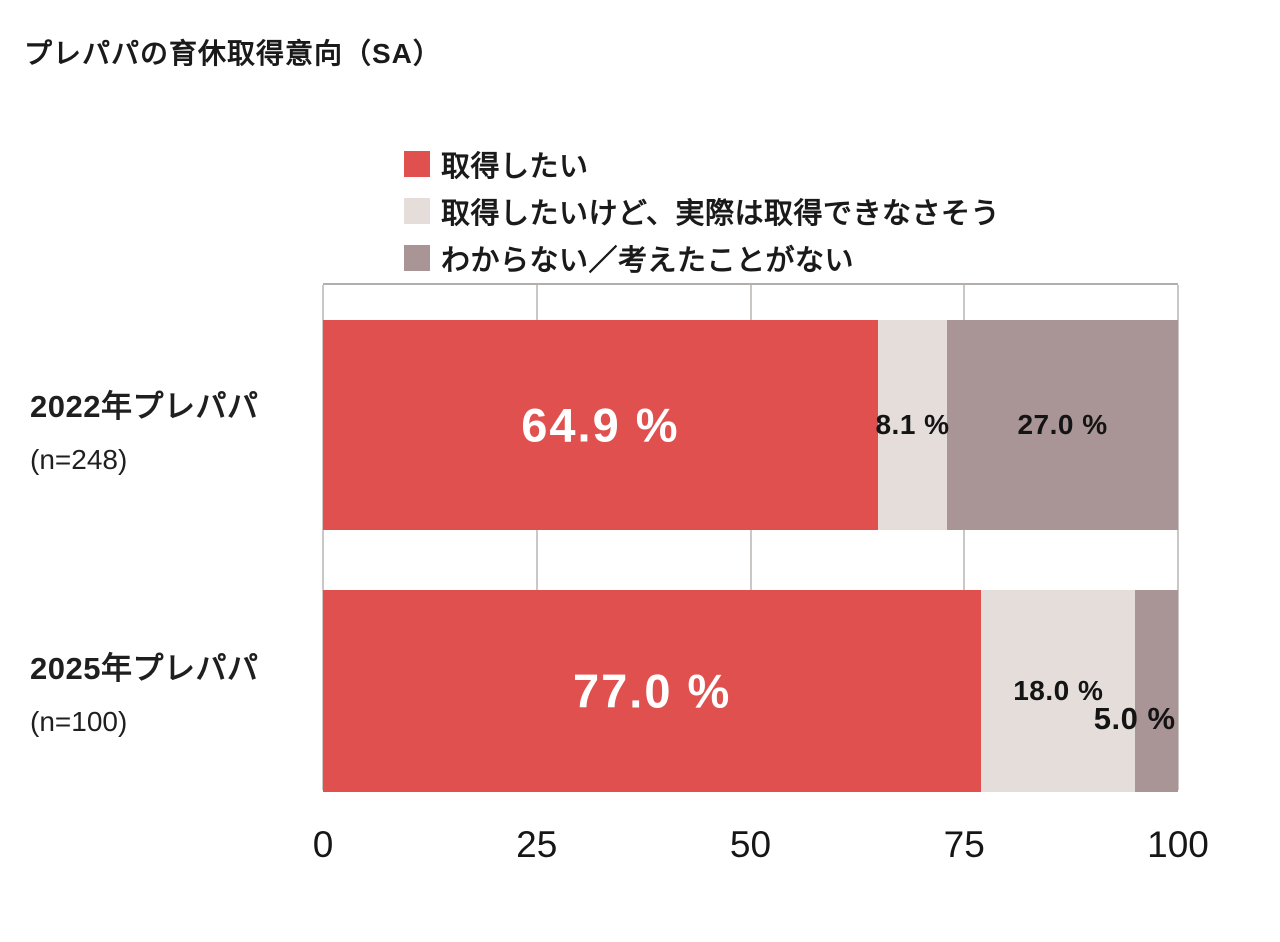 Image resolution: width=1280 pixels, height=942 pixels. I want to click on segment-value-label: 18.0 %, so click(1058, 690).